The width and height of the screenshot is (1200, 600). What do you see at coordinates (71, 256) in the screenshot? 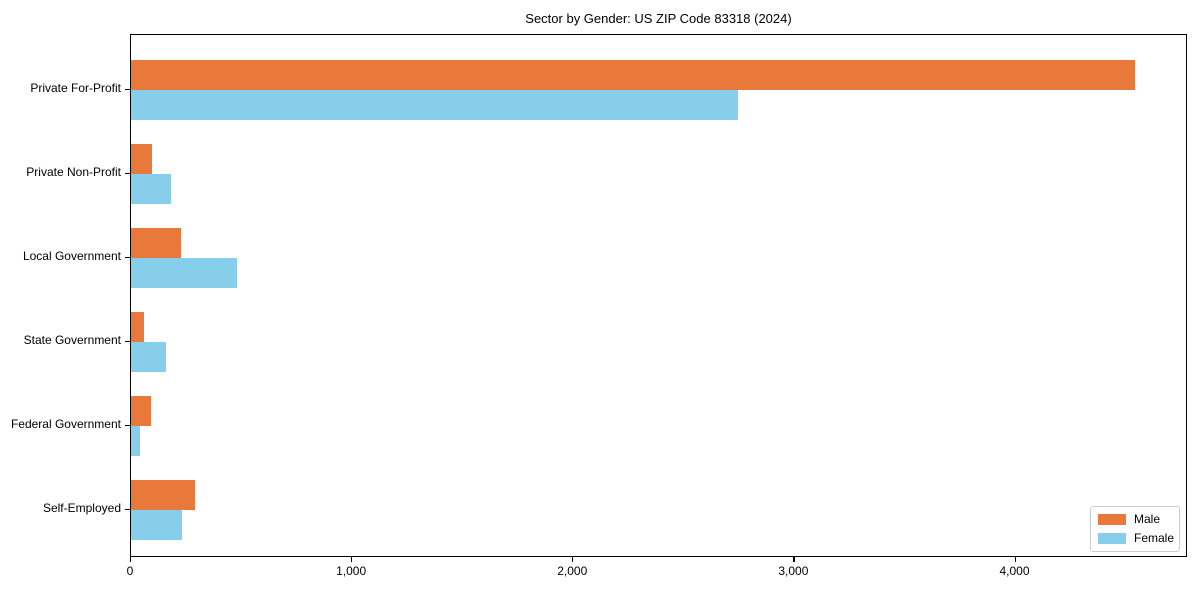
I see `y-tick-label: Local Government` at bounding box center [71, 256].